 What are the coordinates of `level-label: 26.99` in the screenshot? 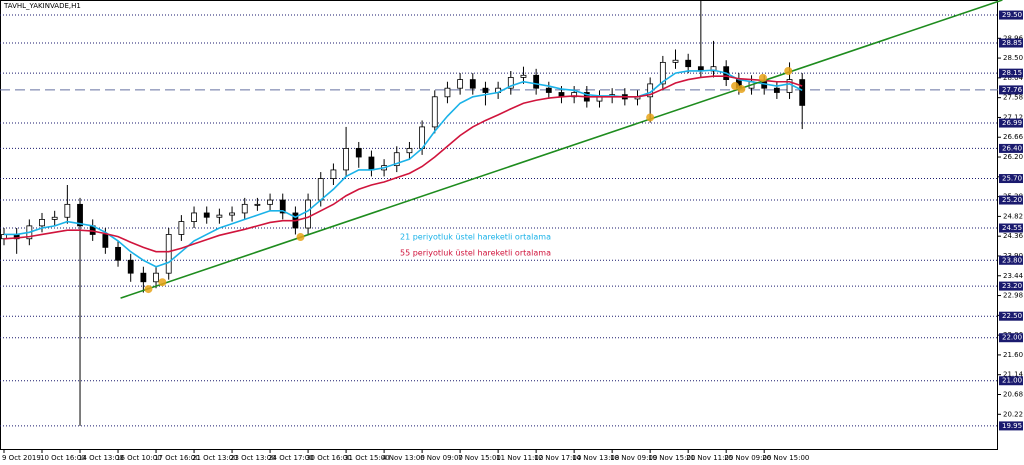 It's located at (1012, 123).